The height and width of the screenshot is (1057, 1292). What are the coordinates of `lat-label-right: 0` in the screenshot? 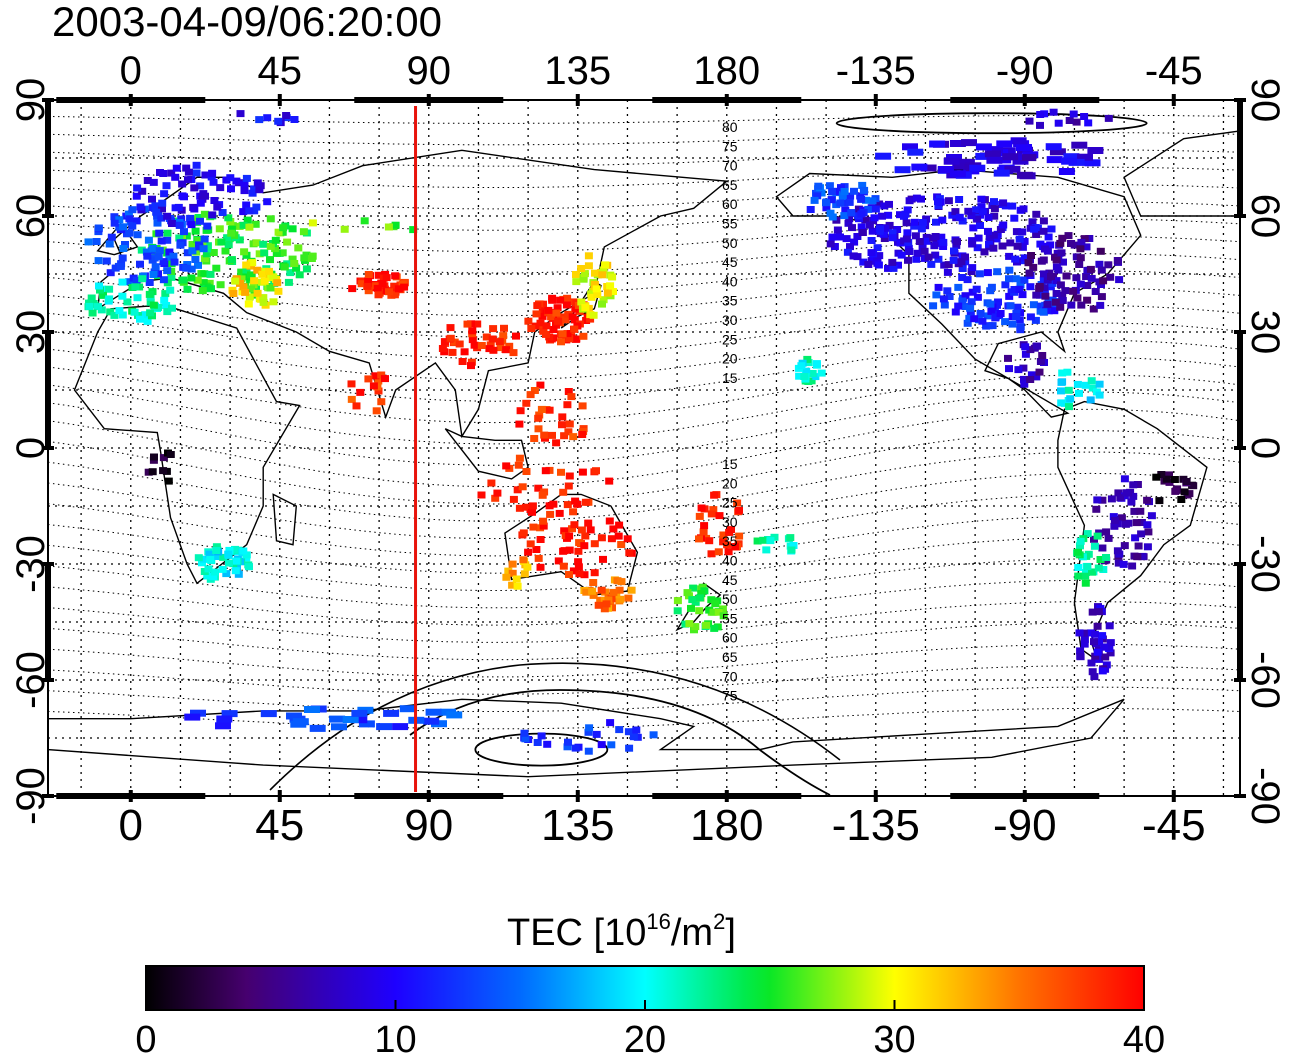 It's located at (1265, 448).